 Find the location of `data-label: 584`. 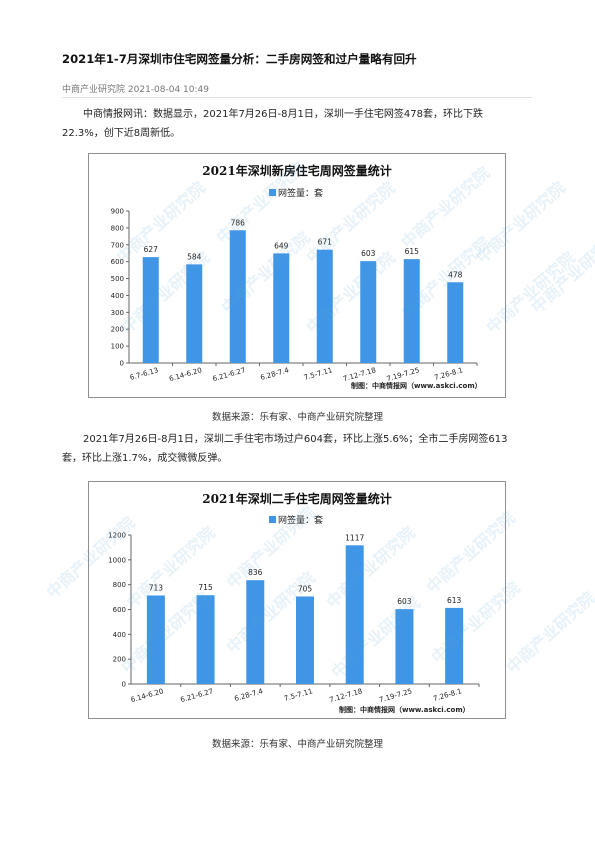

data-label: 584 is located at coordinates (194, 256).